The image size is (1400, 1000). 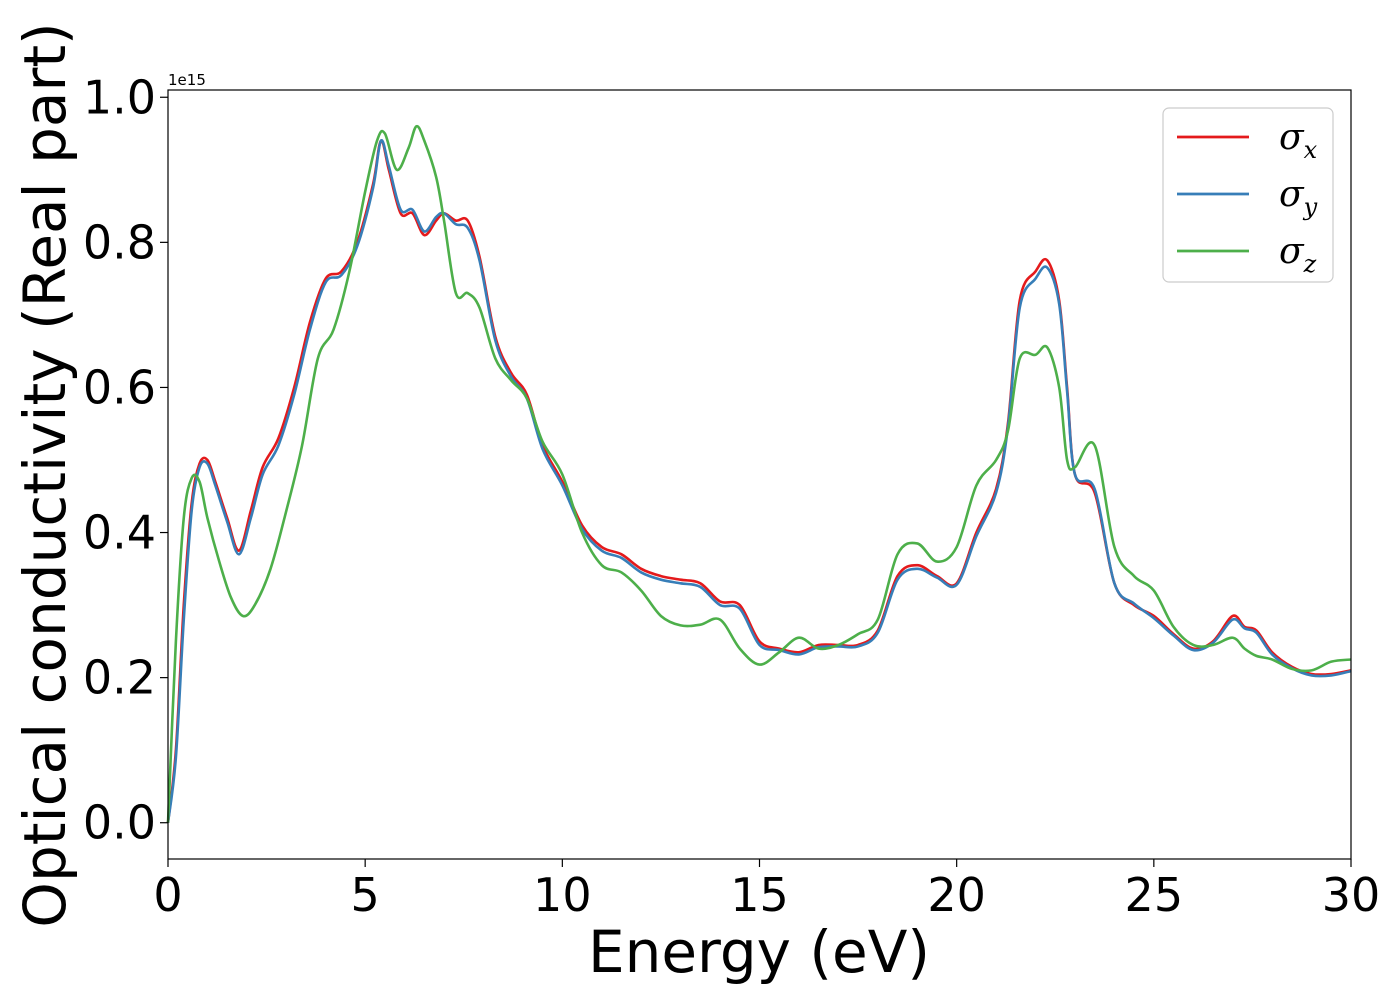 I want to click on x-axis: 0 5 10 15 20 25 30, so click(x=766, y=890).